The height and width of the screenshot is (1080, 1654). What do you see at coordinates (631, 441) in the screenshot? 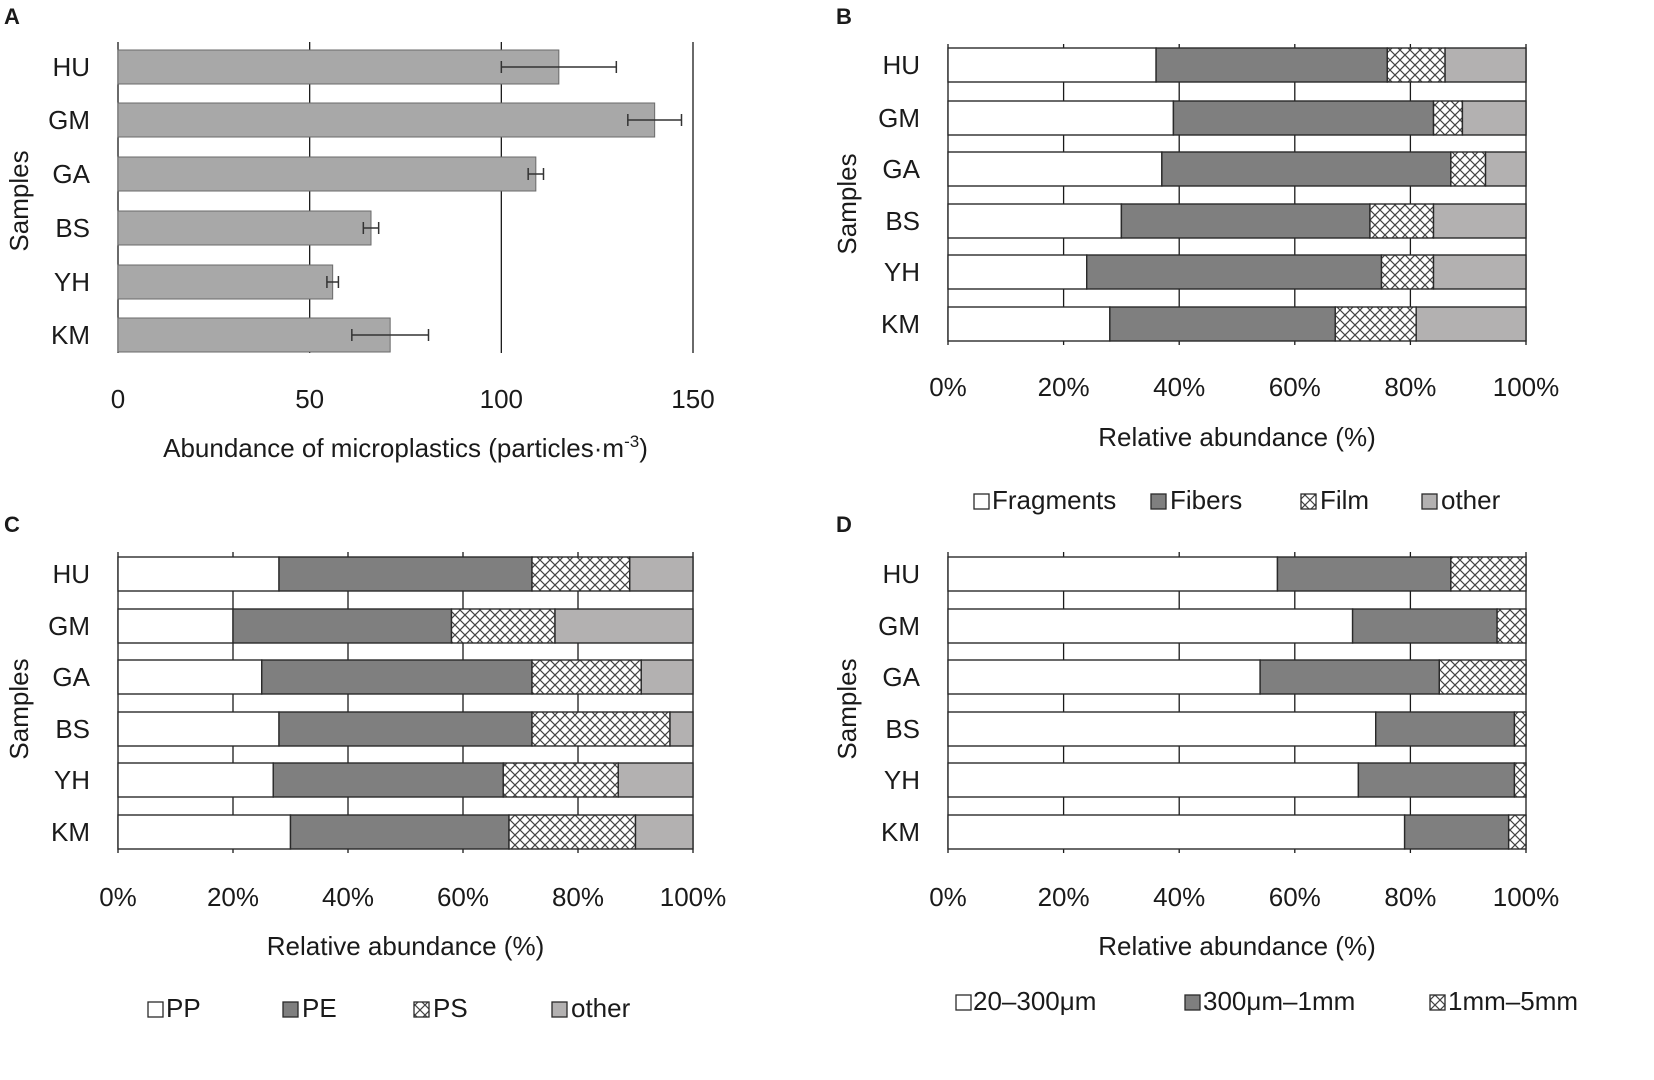
I see `x-axis-label-superscript: -3` at bounding box center [631, 441].